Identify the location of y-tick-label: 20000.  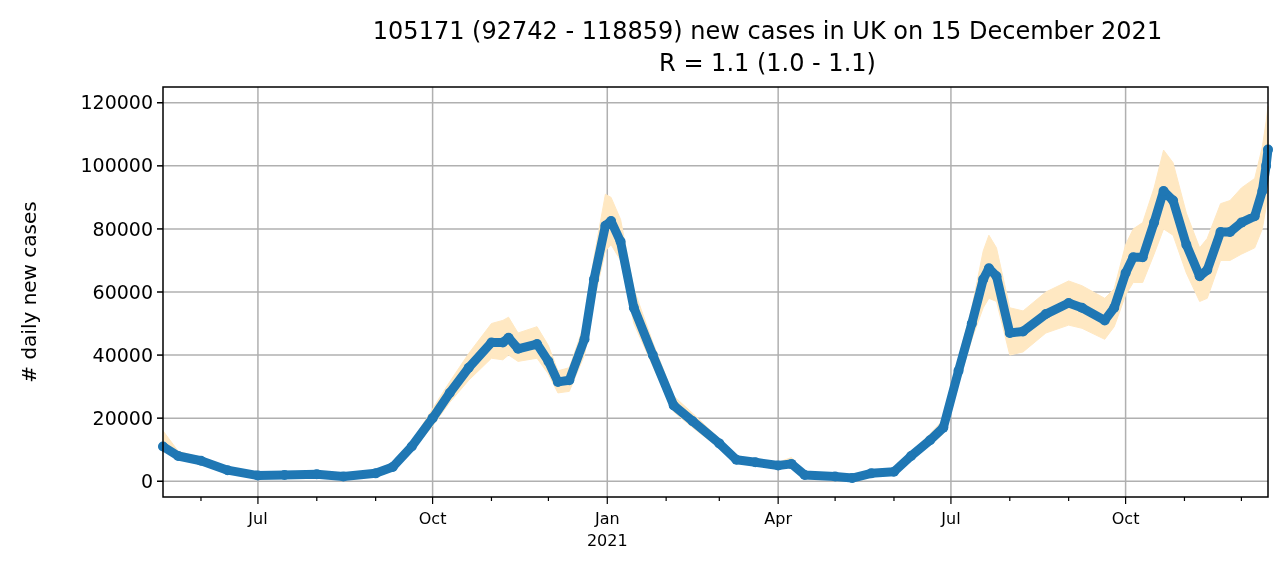
(122, 417).